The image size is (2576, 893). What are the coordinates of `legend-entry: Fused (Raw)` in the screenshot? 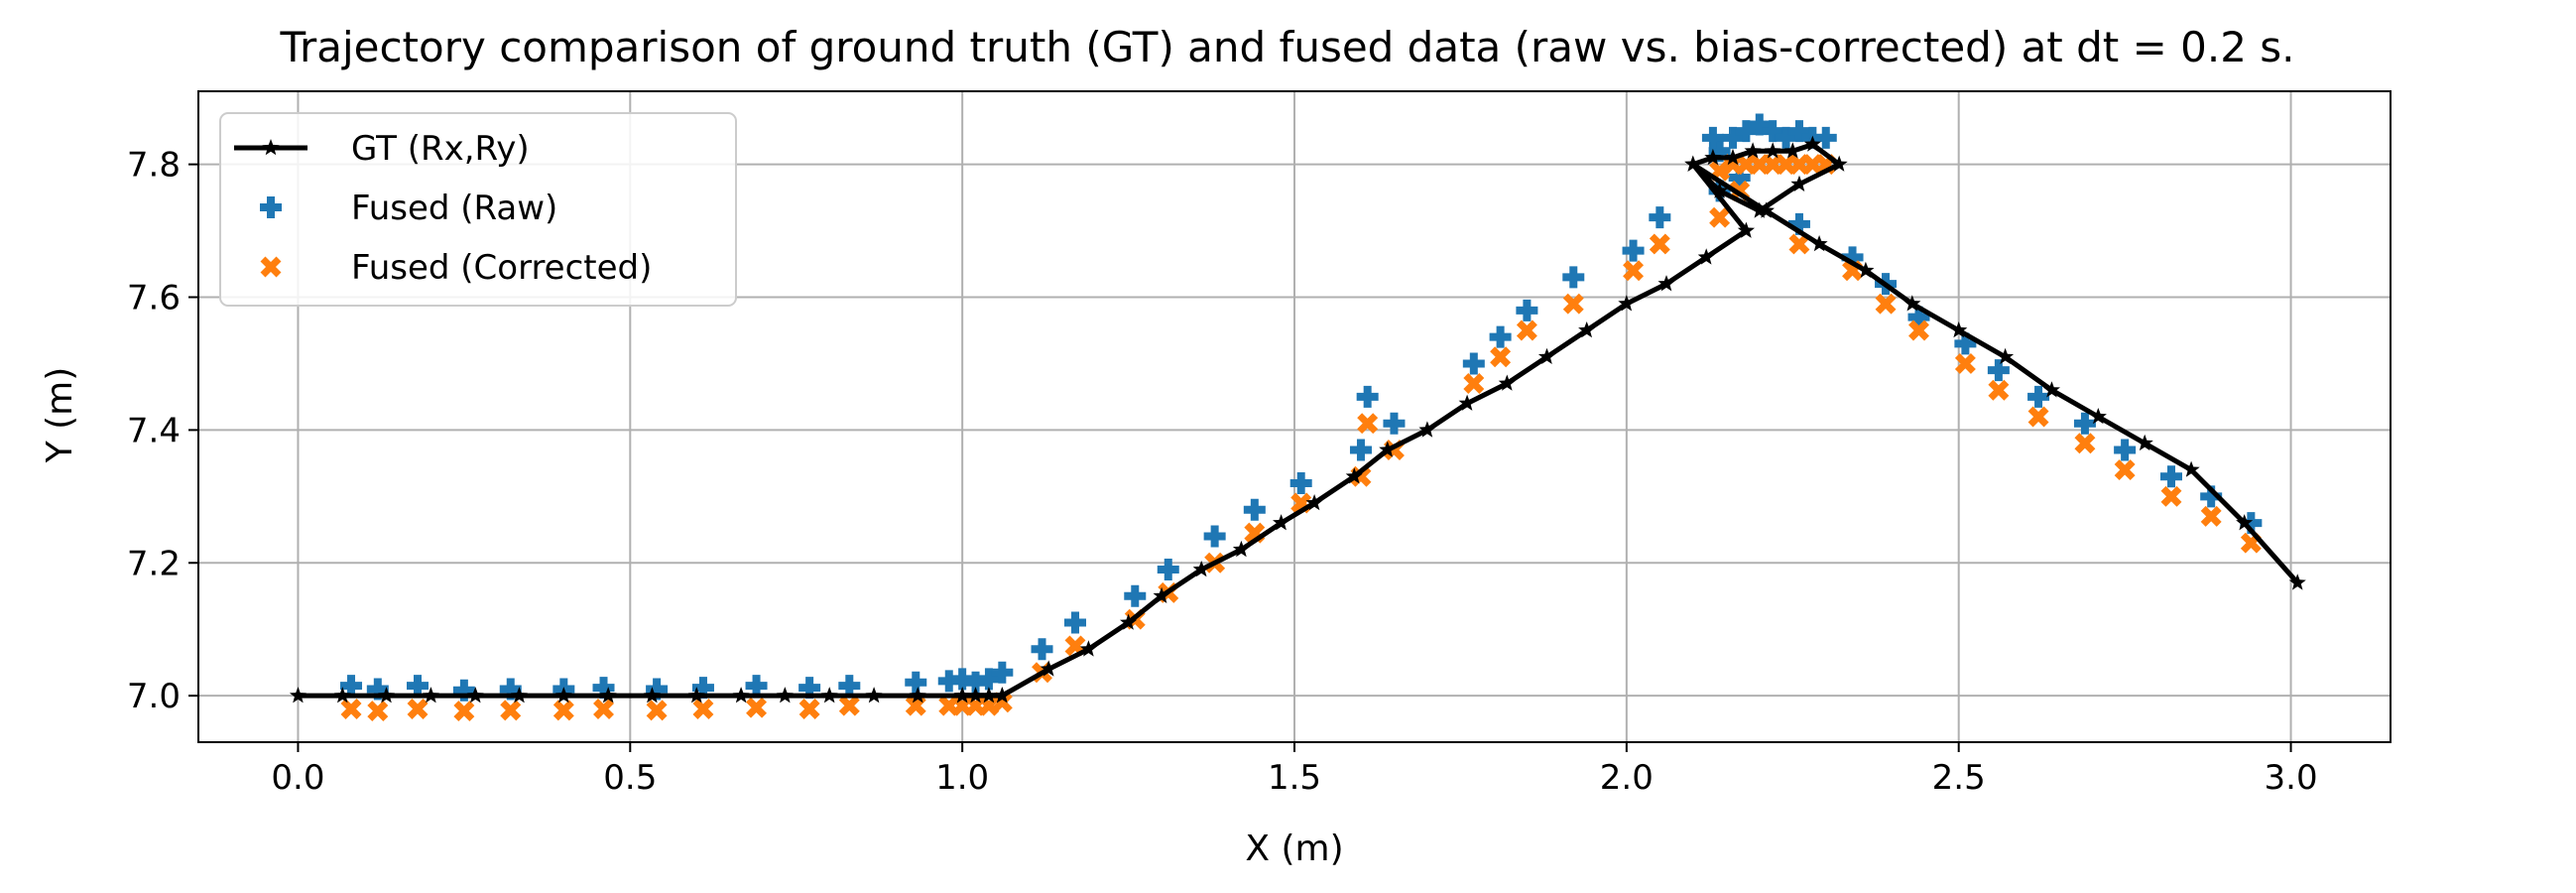 It's located at (408, 208).